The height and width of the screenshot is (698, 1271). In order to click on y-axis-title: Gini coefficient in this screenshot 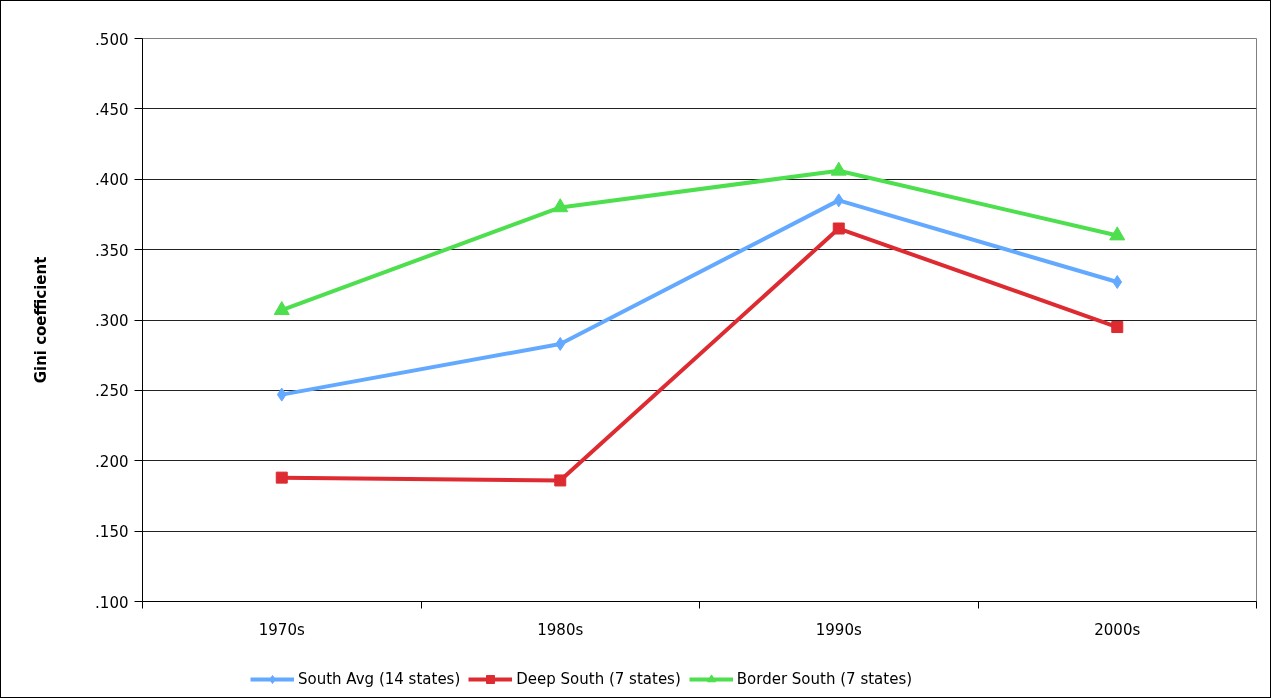, I will do `click(41, 320)`.